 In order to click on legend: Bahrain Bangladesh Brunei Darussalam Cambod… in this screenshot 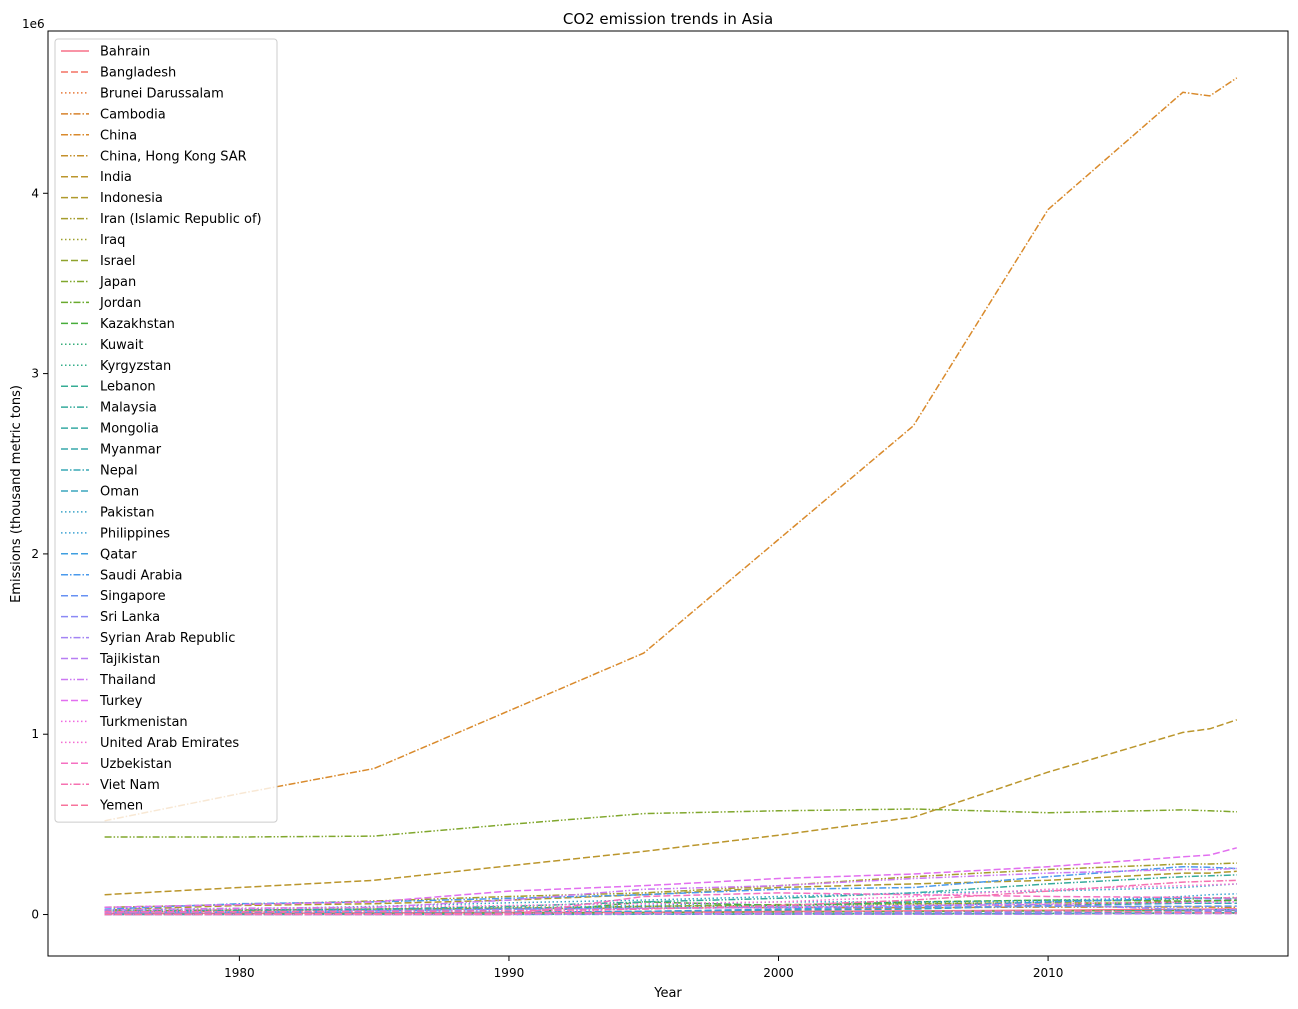, I will do `click(166, 430)`.